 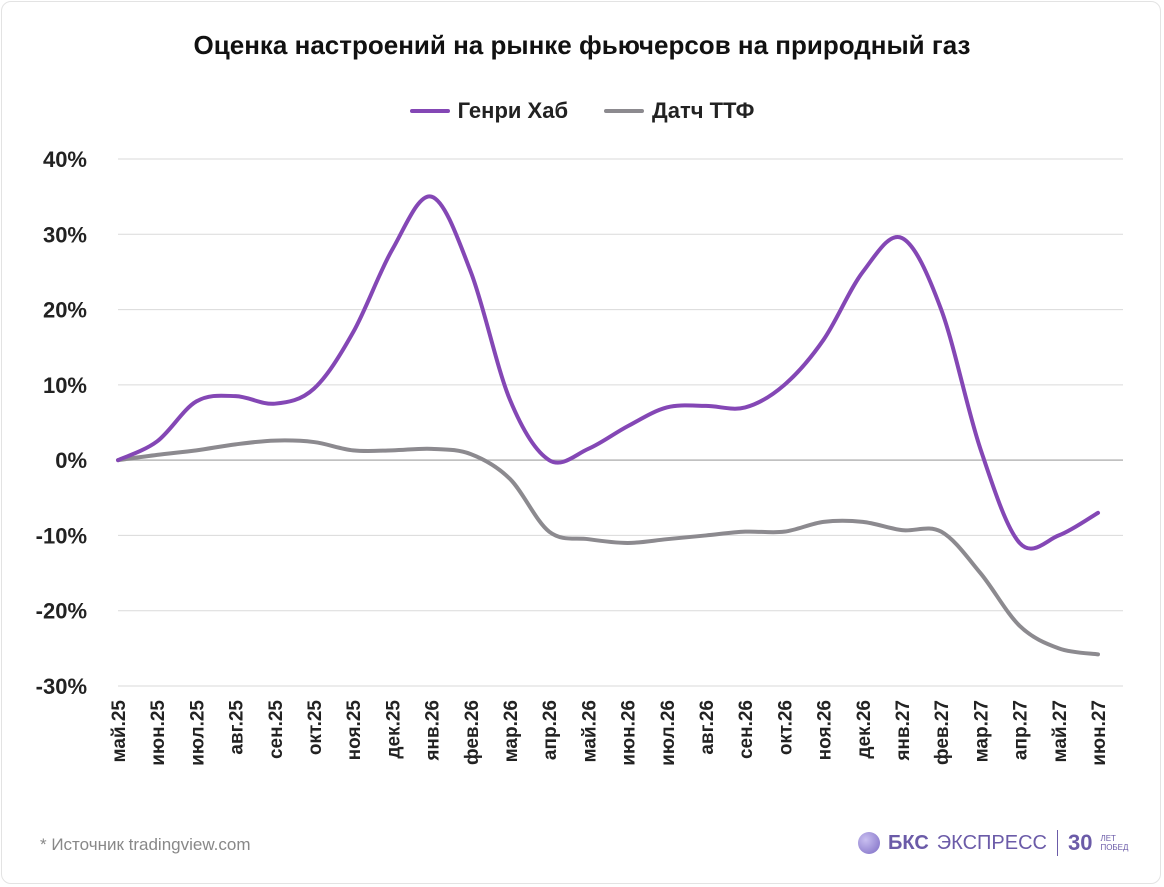 What do you see at coordinates (1060, 731) in the screenshot?
I see `x-tick-label-24: май.27` at bounding box center [1060, 731].